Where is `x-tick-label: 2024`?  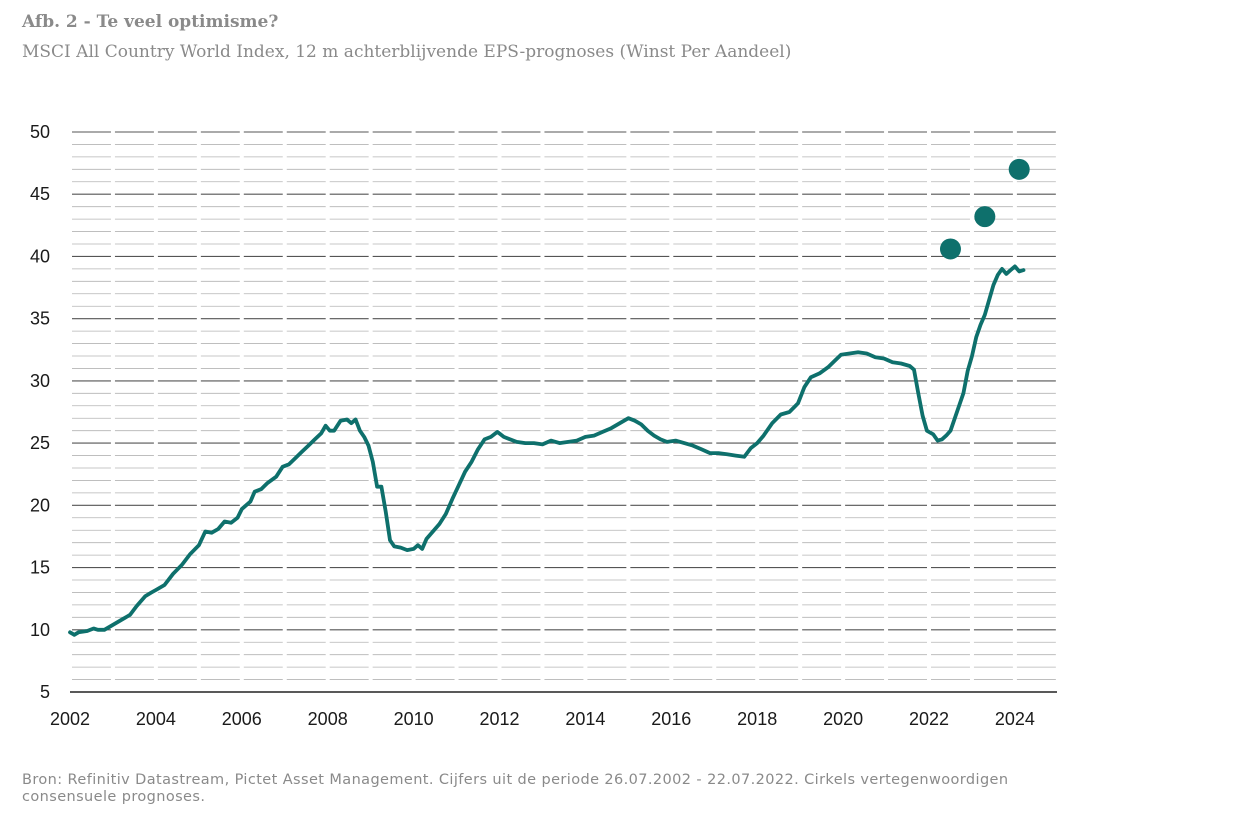 x-tick-label: 2024 is located at coordinates (1015, 719).